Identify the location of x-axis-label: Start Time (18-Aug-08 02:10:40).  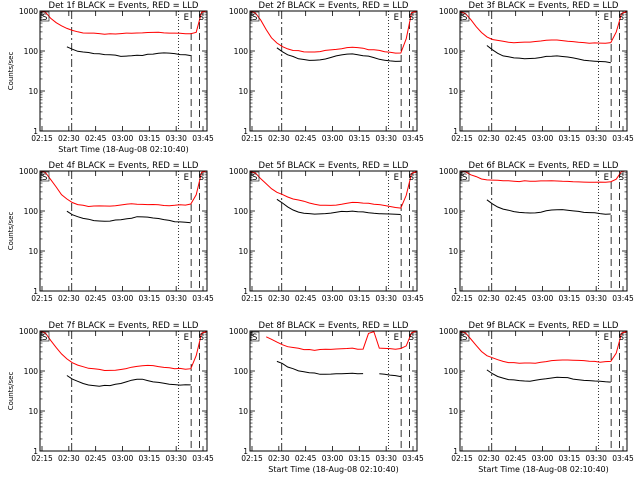
(123, 149).